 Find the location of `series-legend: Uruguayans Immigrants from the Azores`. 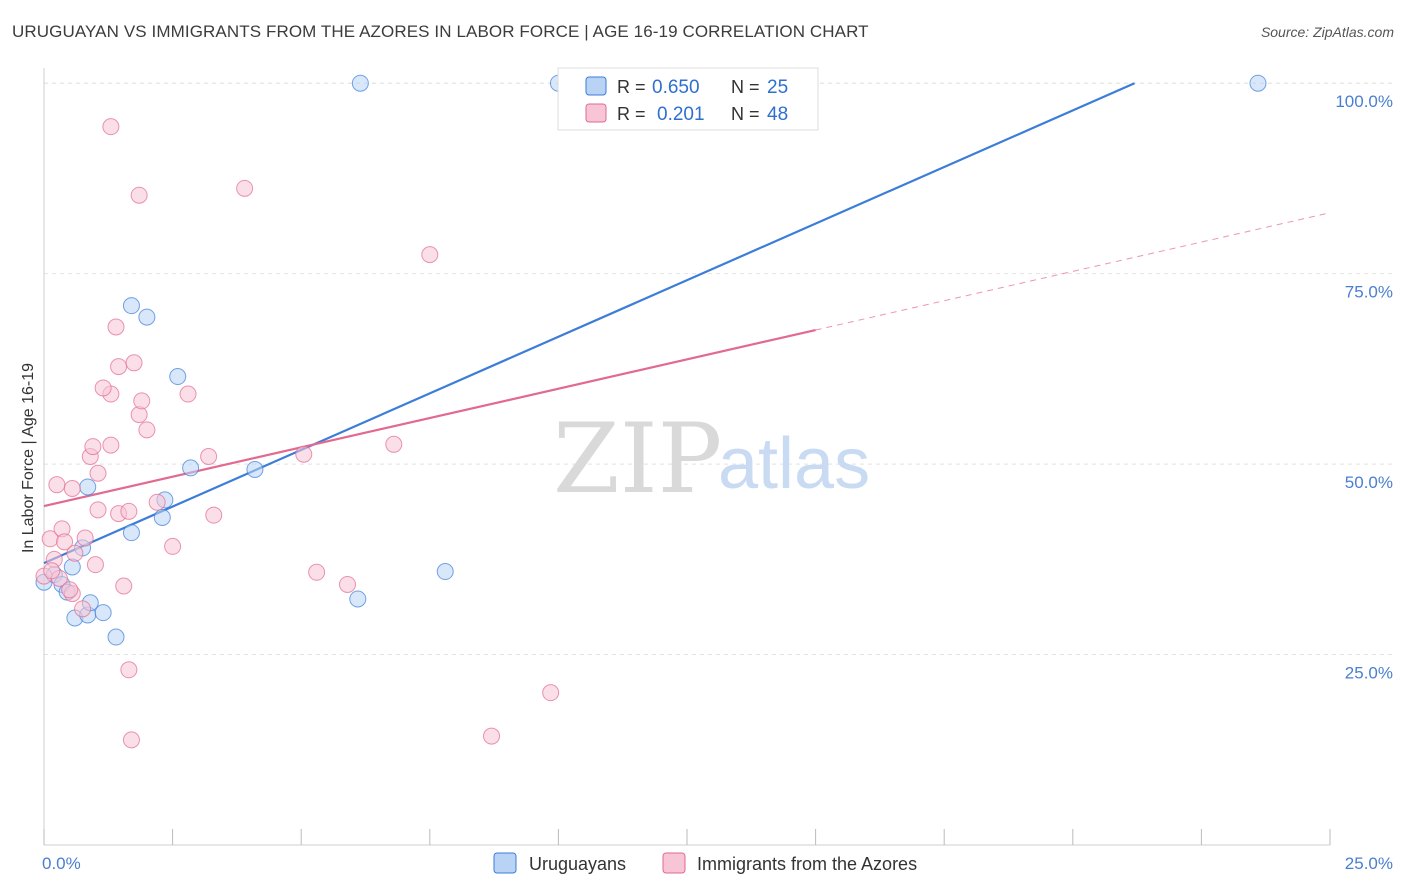

series-legend: Uruguayans Immigrants from the Azores is located at coordinates (705, 863).